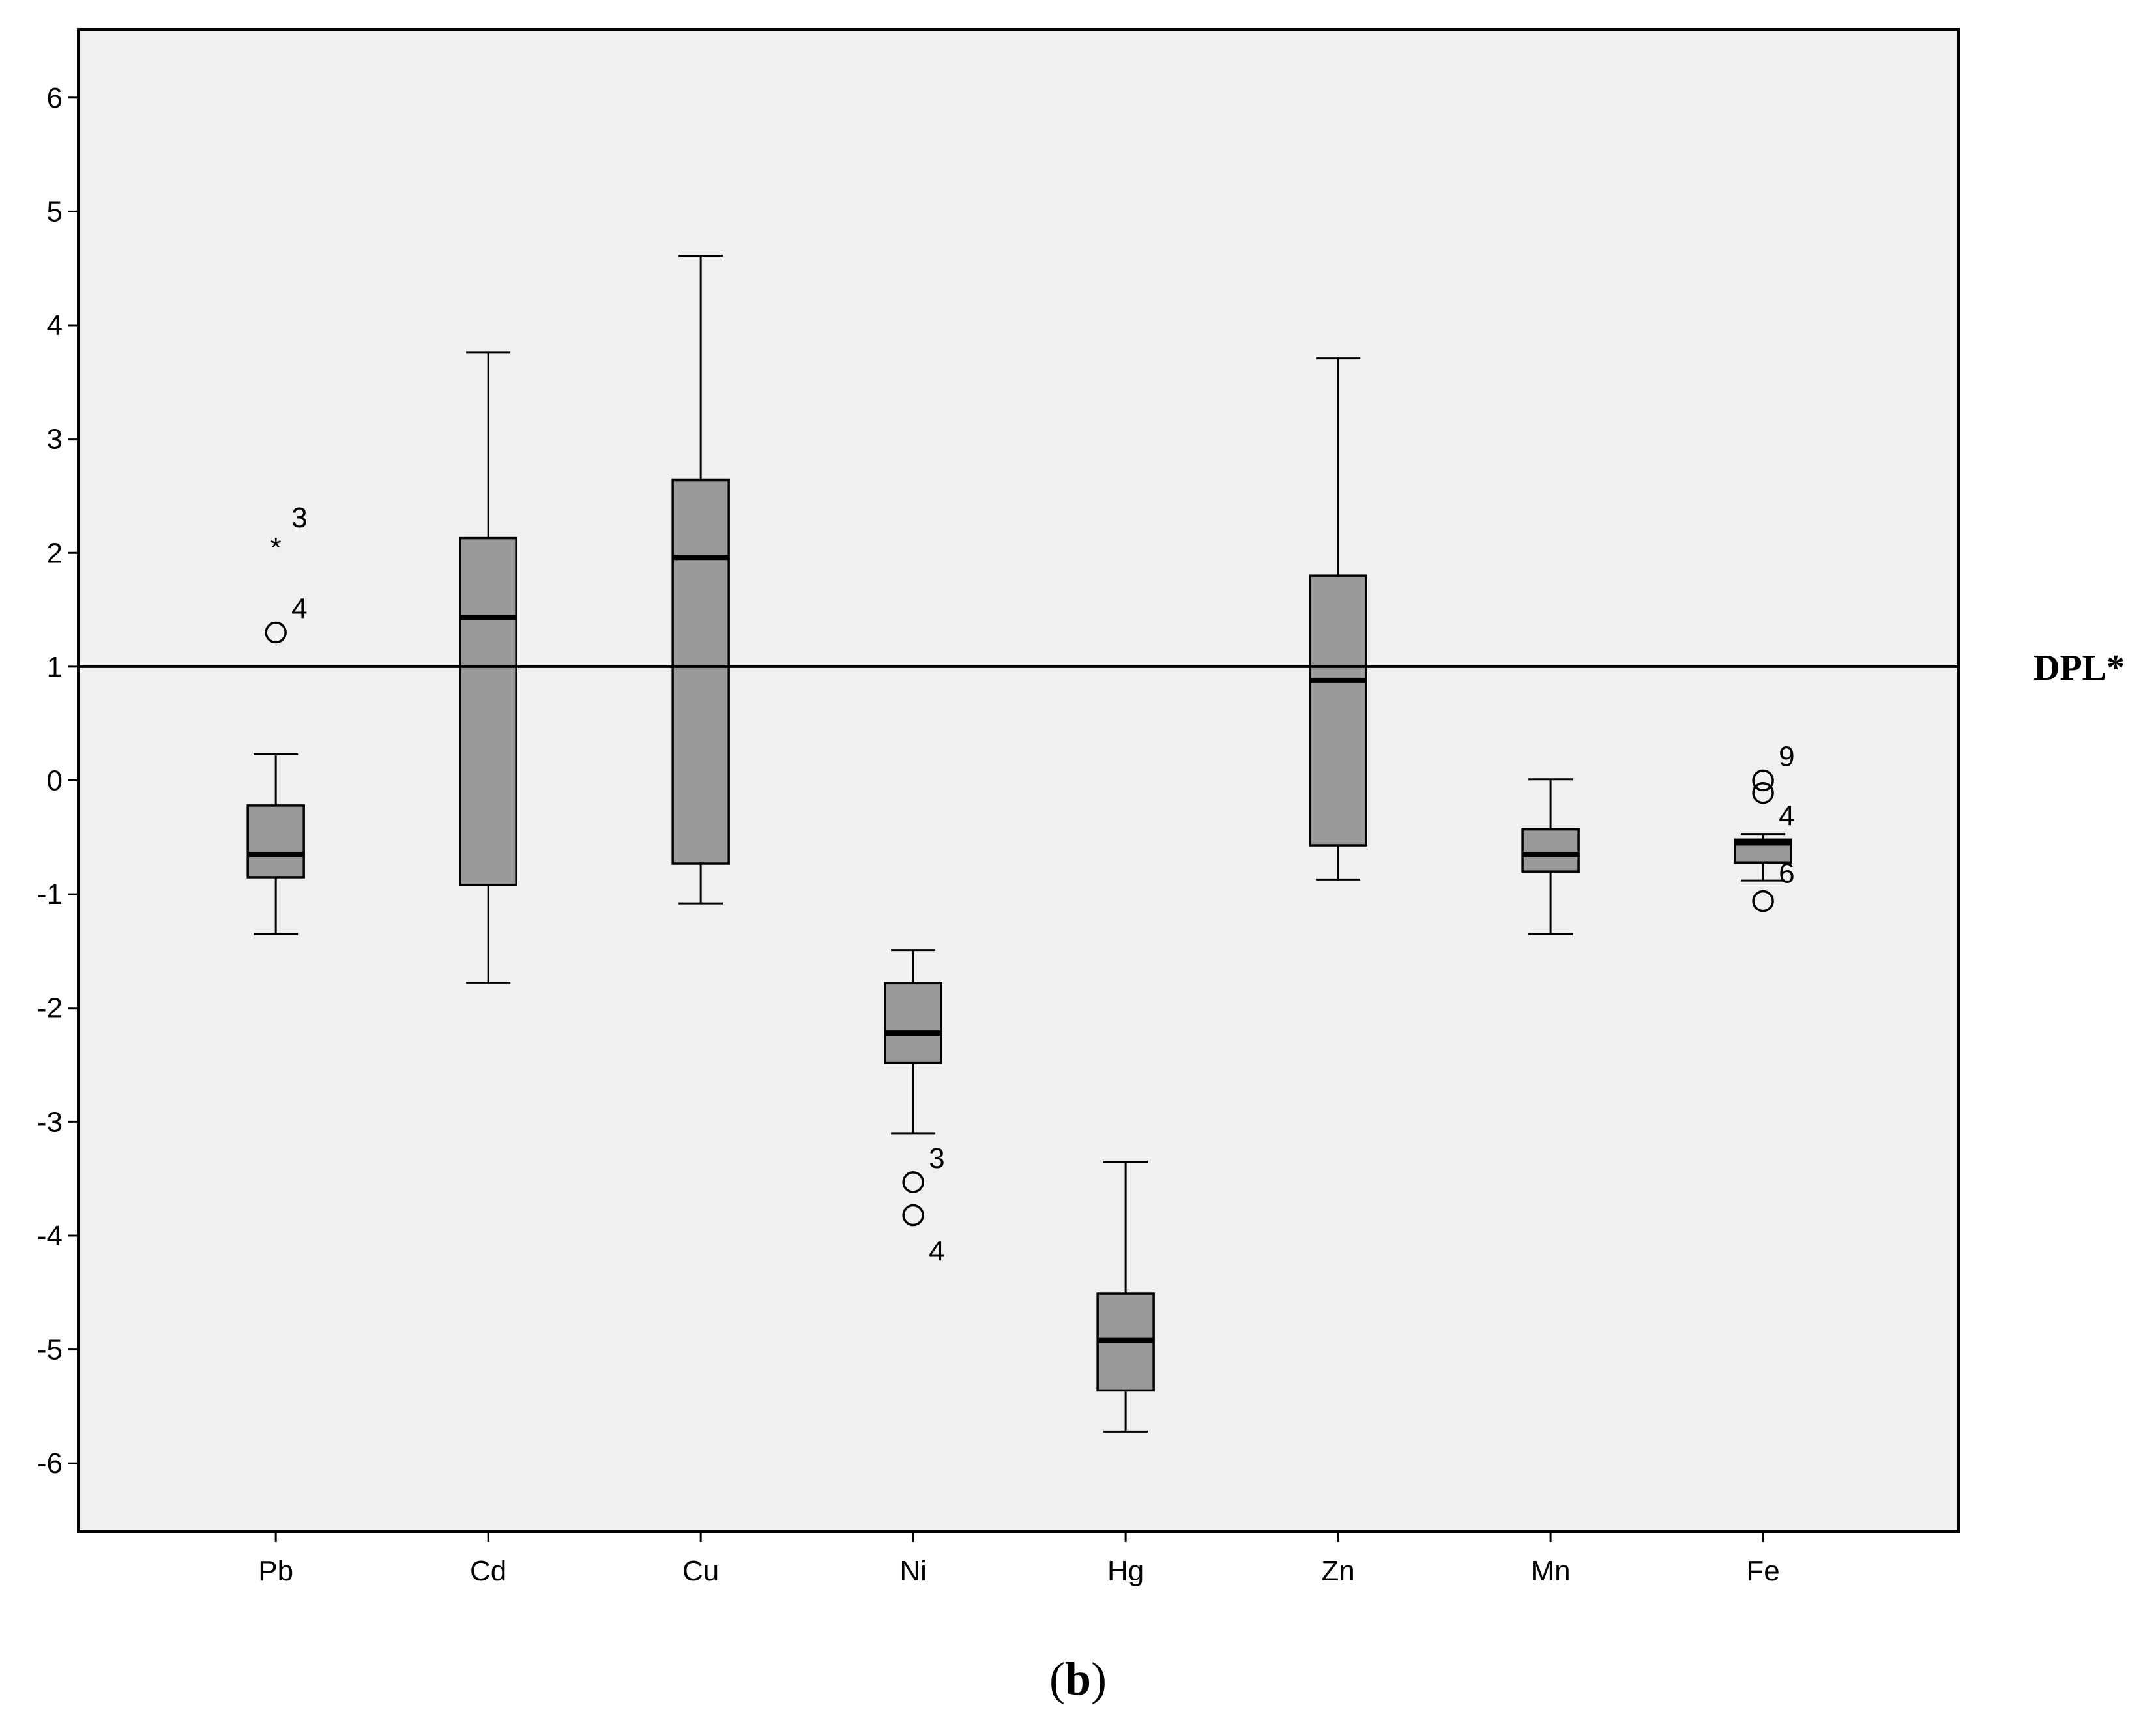 The width and height of the screenshot is (2156, 1718). I want to click on x-tick-label: Mn, so click(1551, 1571).